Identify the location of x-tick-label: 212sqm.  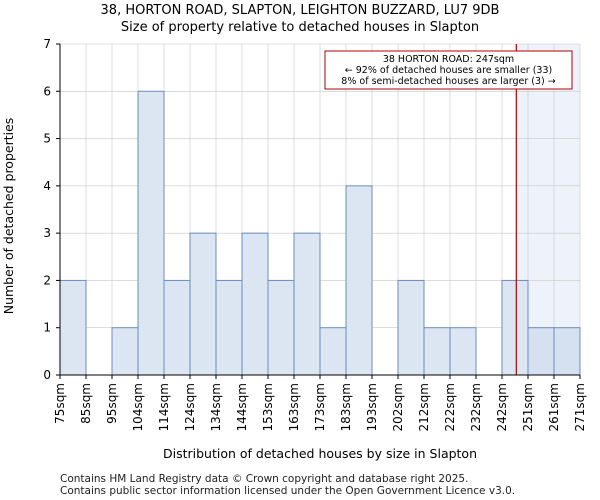
(424, 407).